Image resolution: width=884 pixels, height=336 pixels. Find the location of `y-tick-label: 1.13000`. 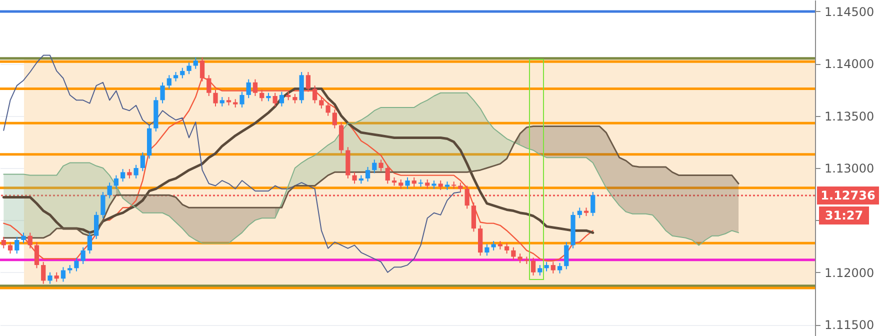

y-tick-label: 1.13000 is located at coordinates (849, 169).